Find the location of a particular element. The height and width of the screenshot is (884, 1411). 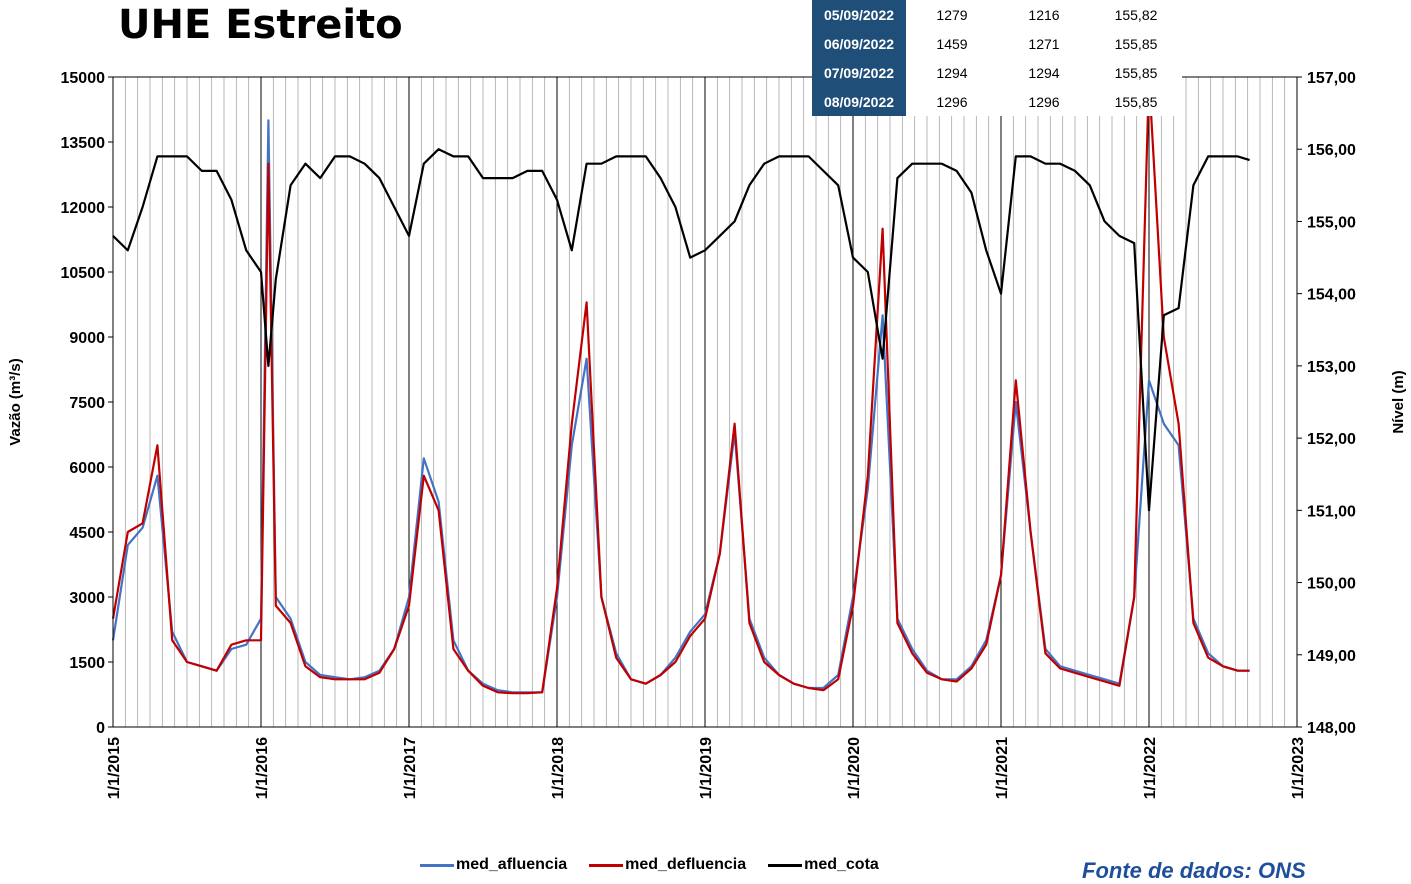

y-tick-label: 12000 is located at coordinates (83, 208).